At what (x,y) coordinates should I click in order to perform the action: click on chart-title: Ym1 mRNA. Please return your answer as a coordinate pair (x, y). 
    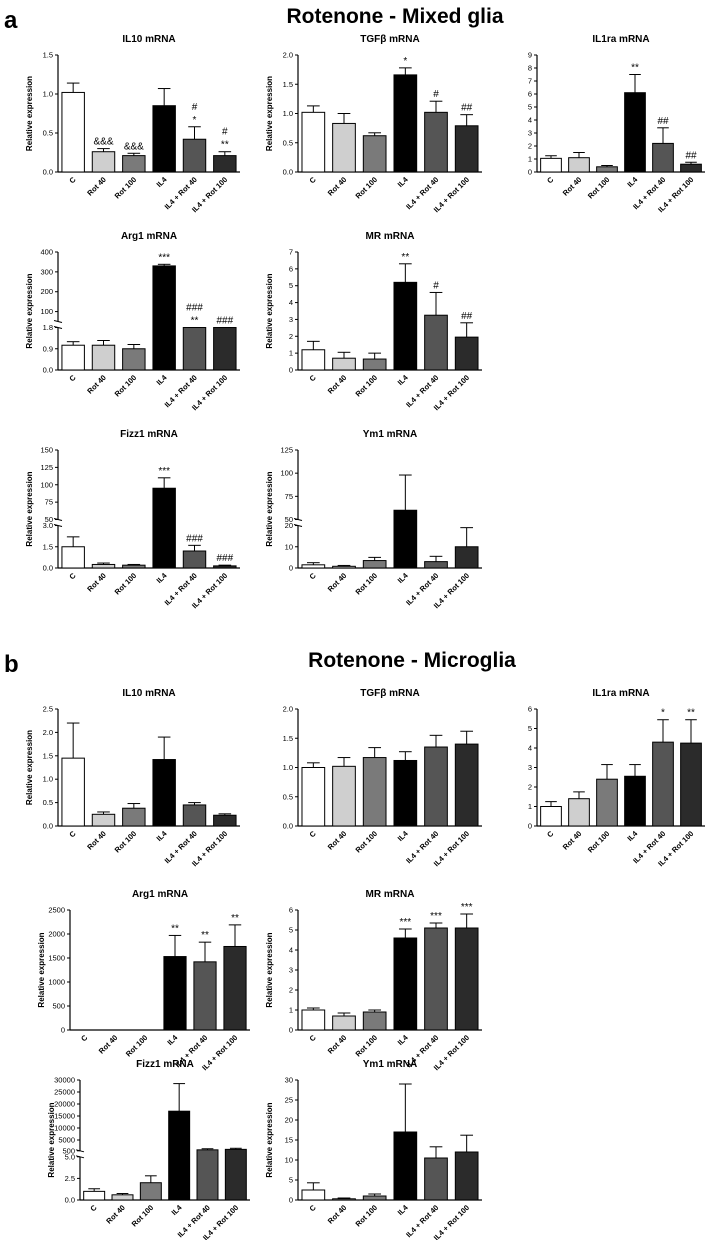
    Looking at the image, I should click on (390, 1064).